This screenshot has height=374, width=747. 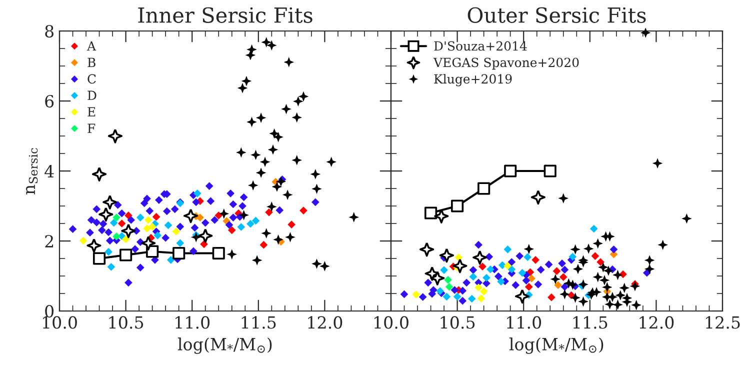 I want to click on y-tick-label: 6, so click(x=49, y=101).